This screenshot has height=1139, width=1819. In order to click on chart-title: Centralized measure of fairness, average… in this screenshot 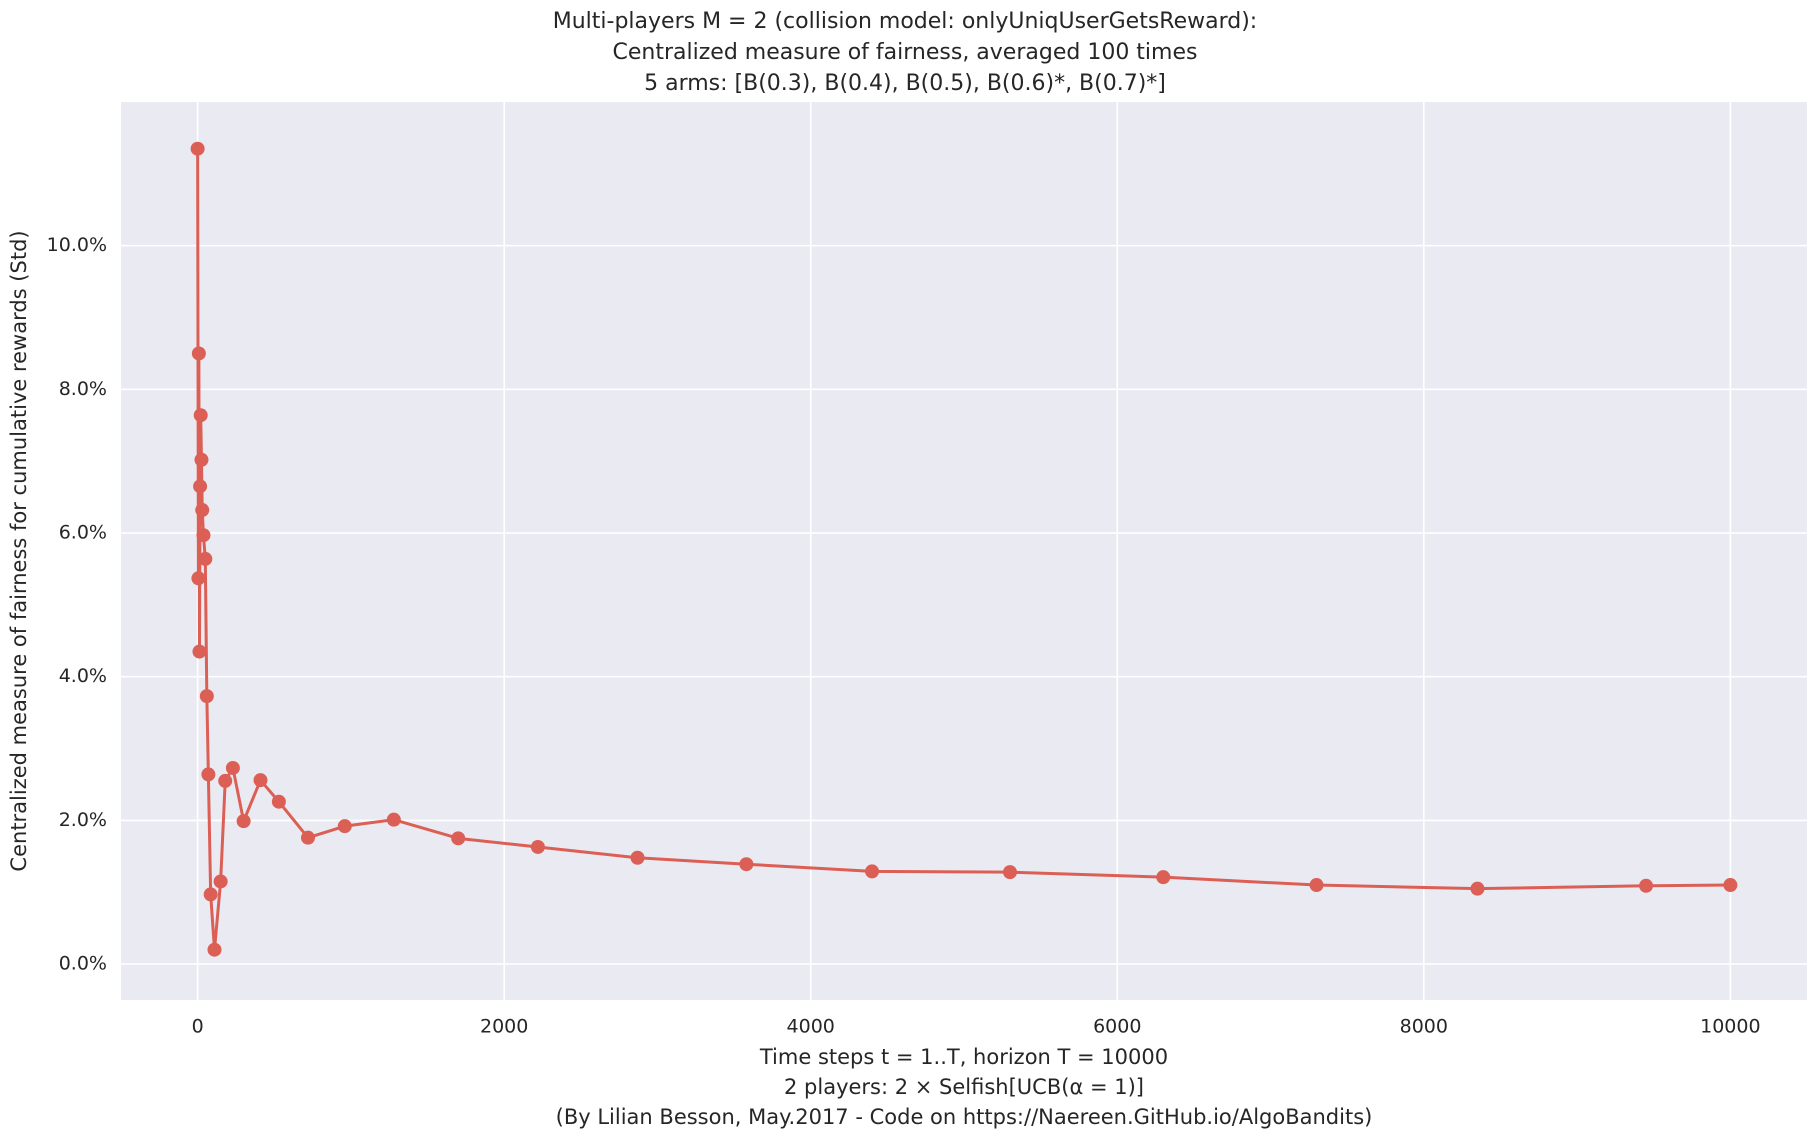, I will do `click(905, 52)`.